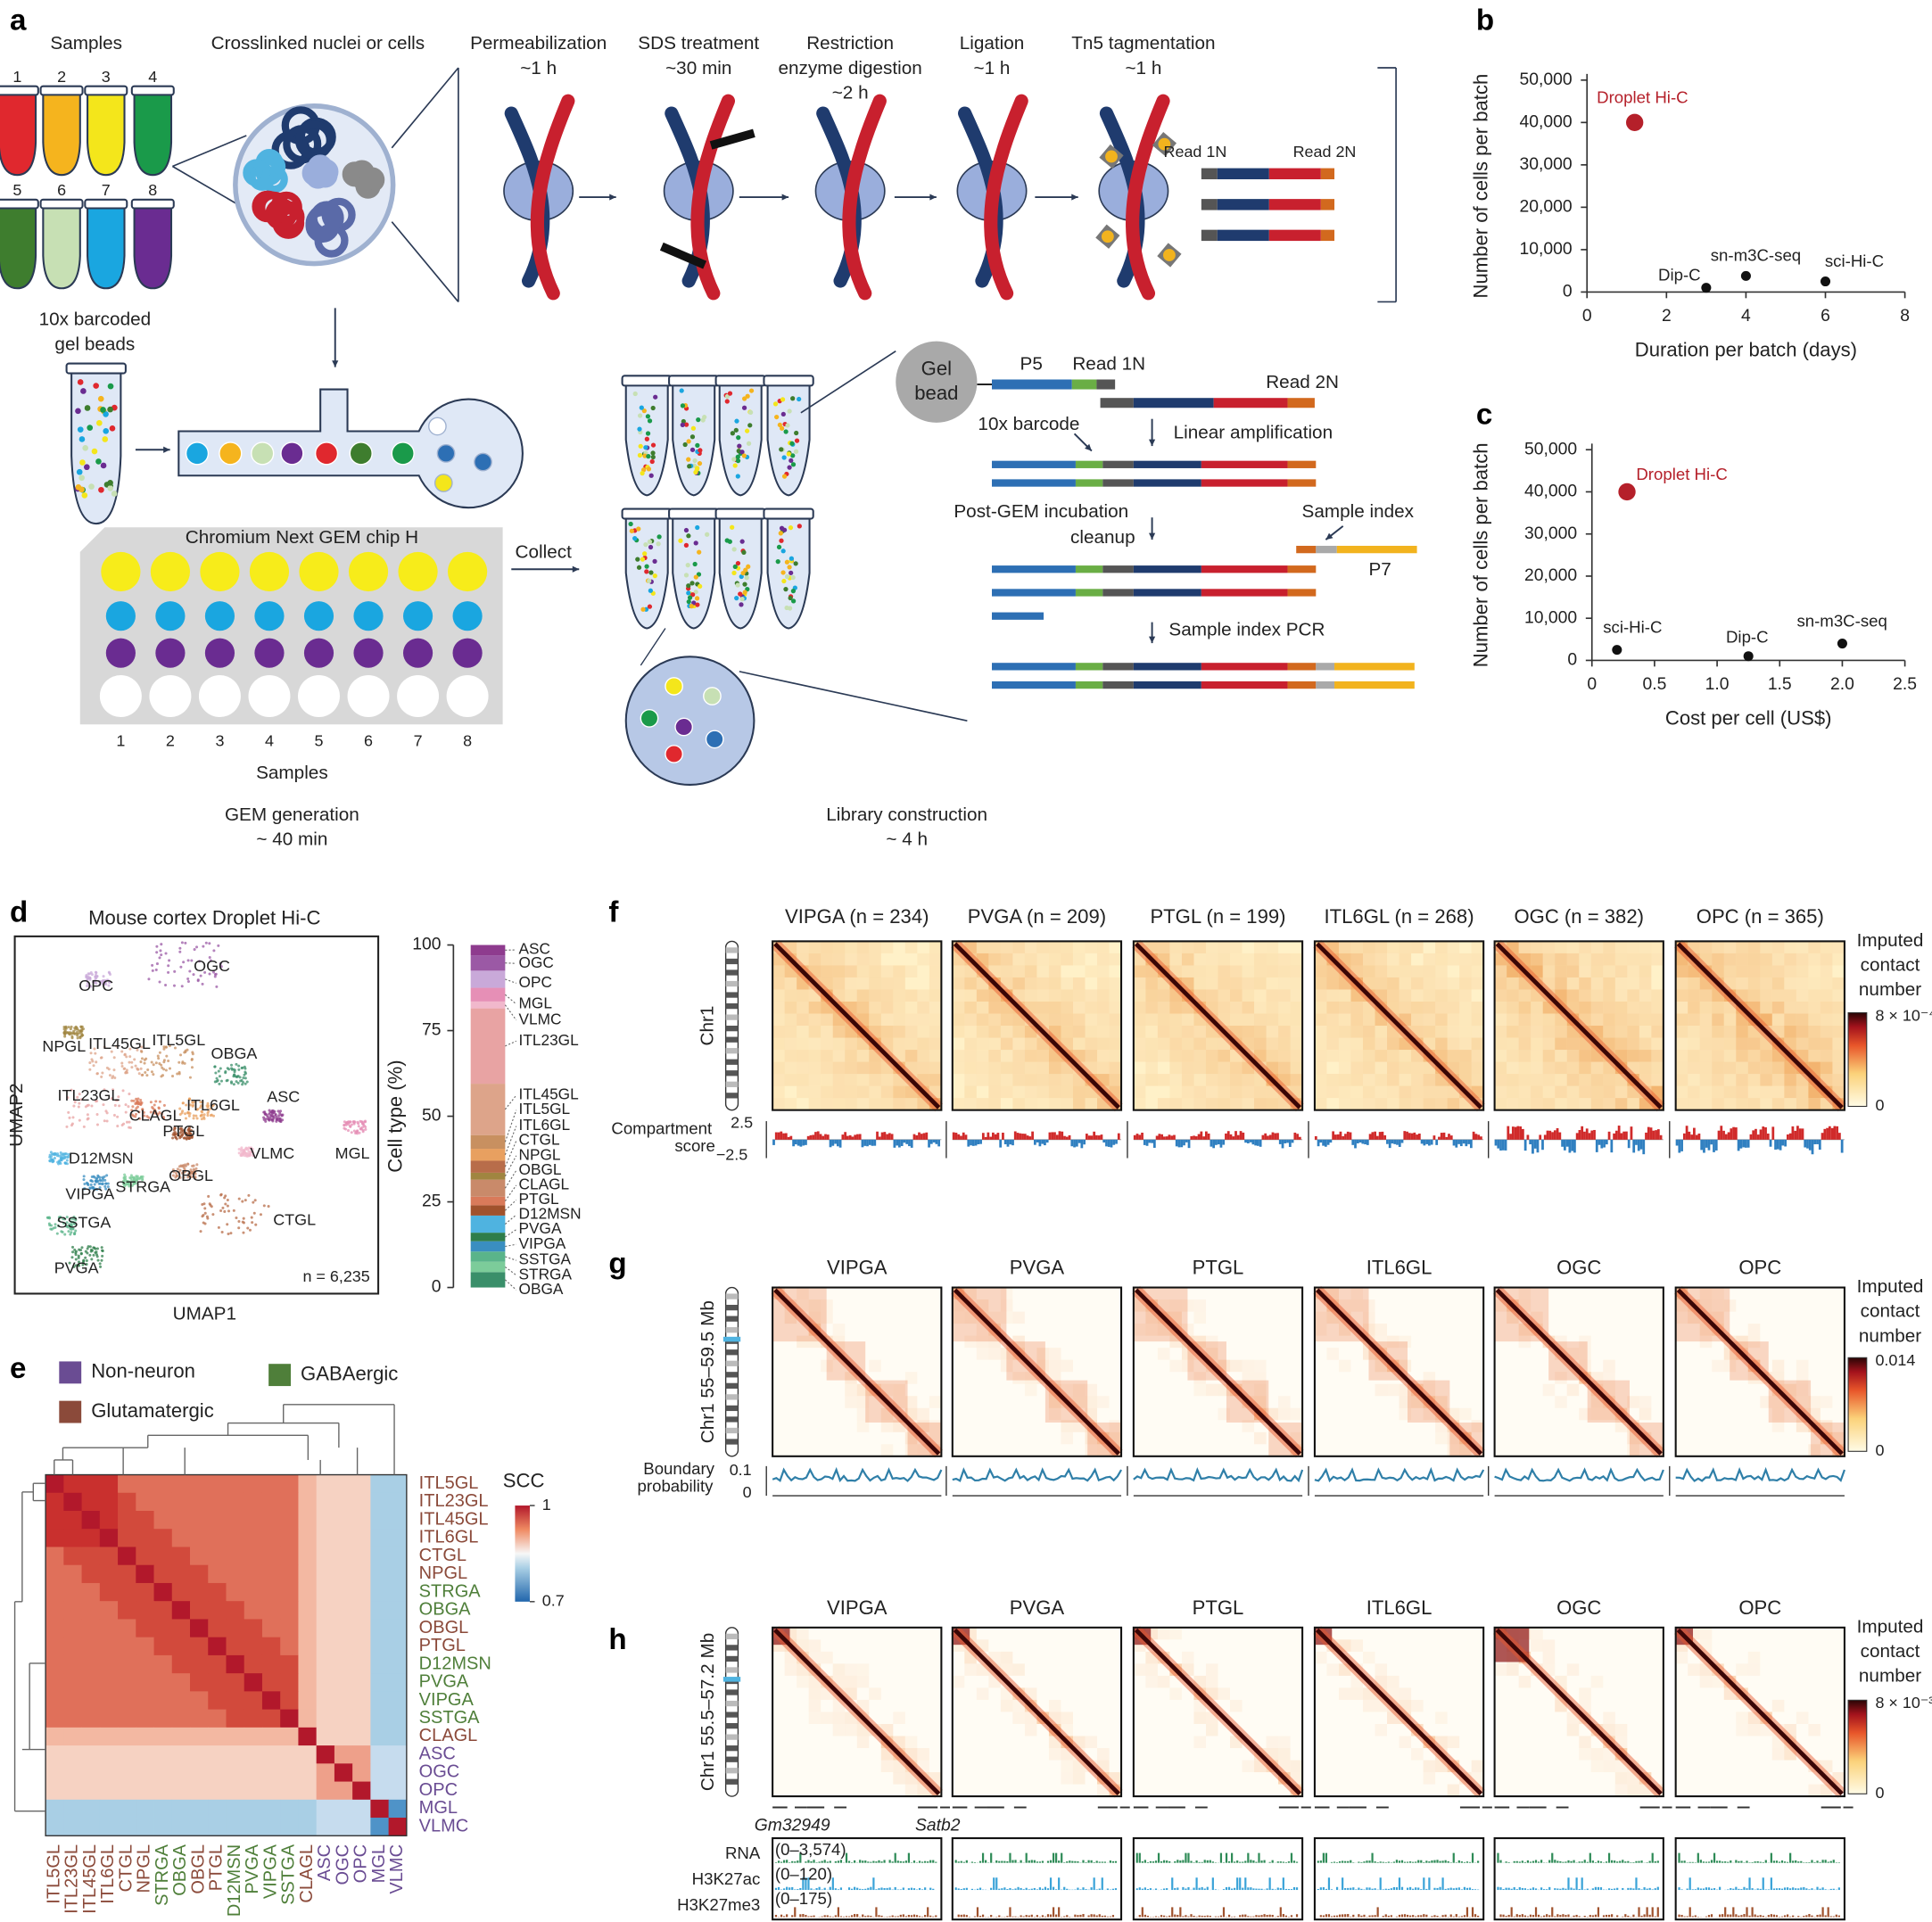 This screenshot has height=1922, width=1932. Describe the element at coordinates (547, 1505) in the screenshot. I see `colorbar-tick: 1` at that location.